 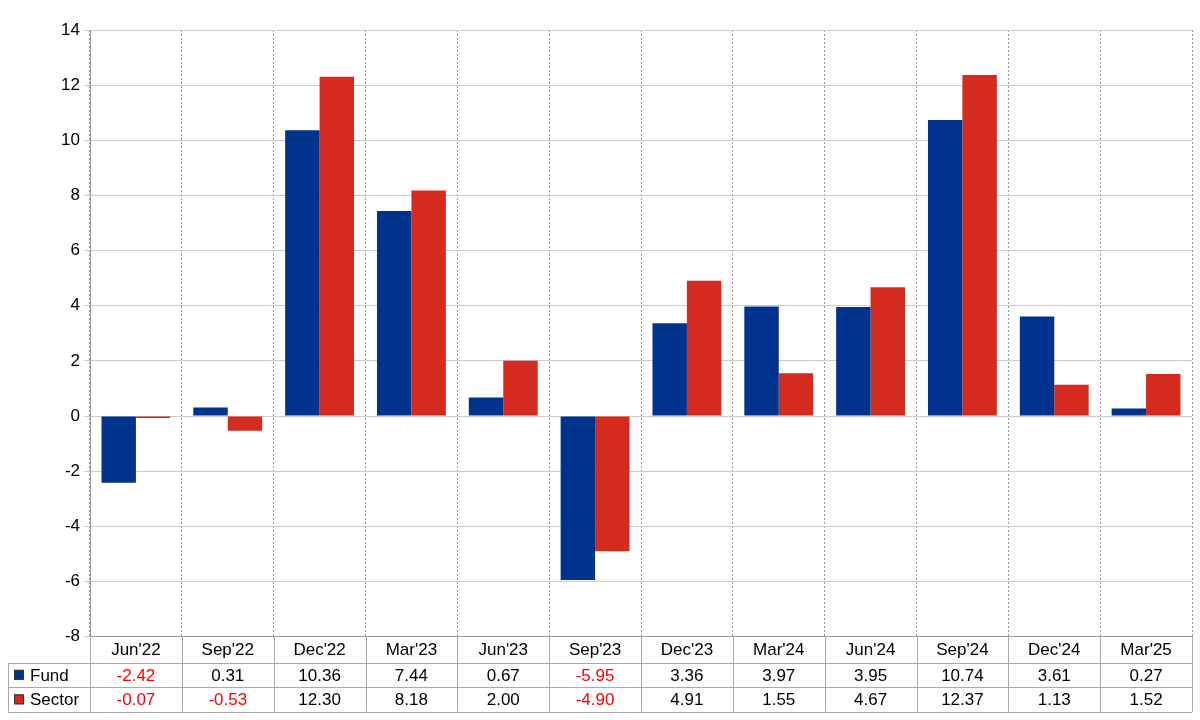 I want to click on text: -0.07, so click(x=136, y=700).